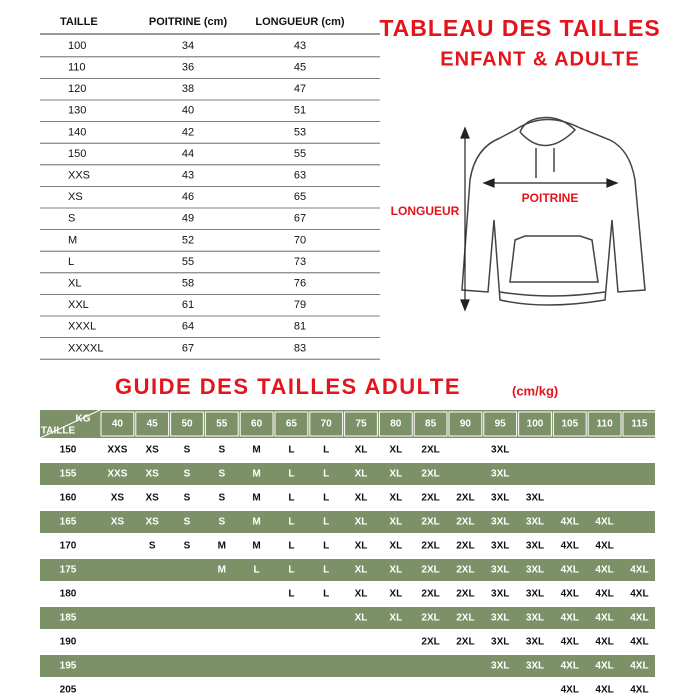 The image size is (700, 700). I want to click on hoodie-illustration, so click(553, 211).